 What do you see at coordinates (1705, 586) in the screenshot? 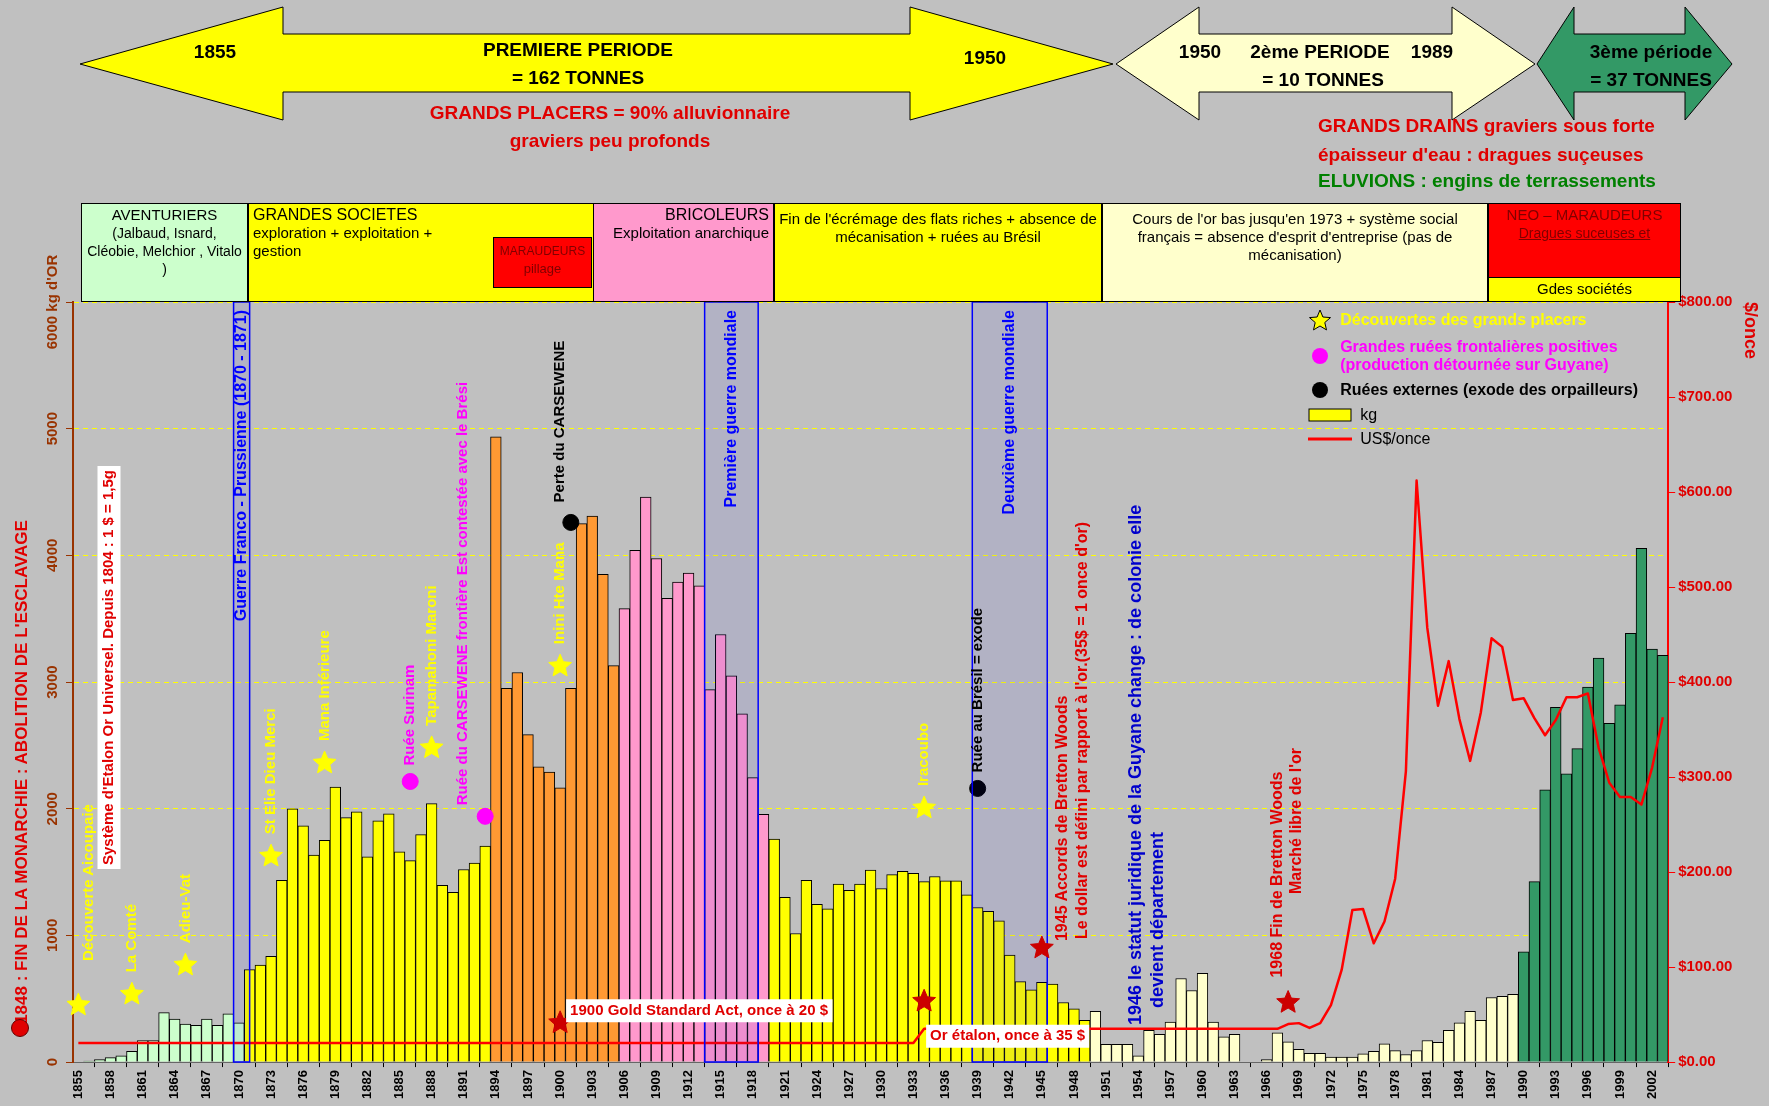
I see `y2-tick-label: $500.00` at bounding box center [1705, 586].